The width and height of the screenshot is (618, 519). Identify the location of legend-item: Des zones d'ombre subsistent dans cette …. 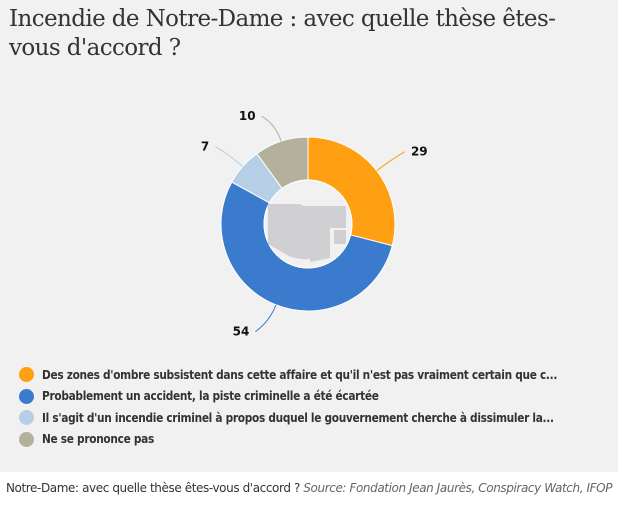
(316, 375).